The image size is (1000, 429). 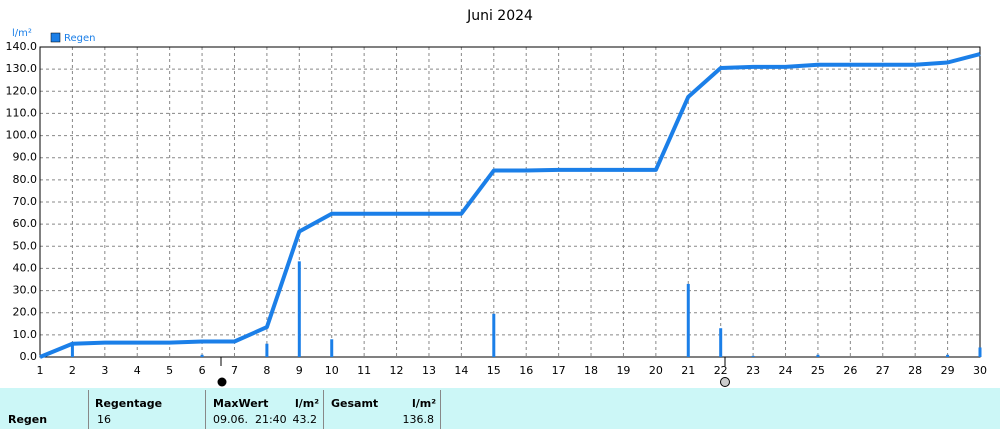 What do you see at coordinates (25, 267) in the screenshot?
I see `y-tick-label: 40.0` at bounding box center [25, 267].